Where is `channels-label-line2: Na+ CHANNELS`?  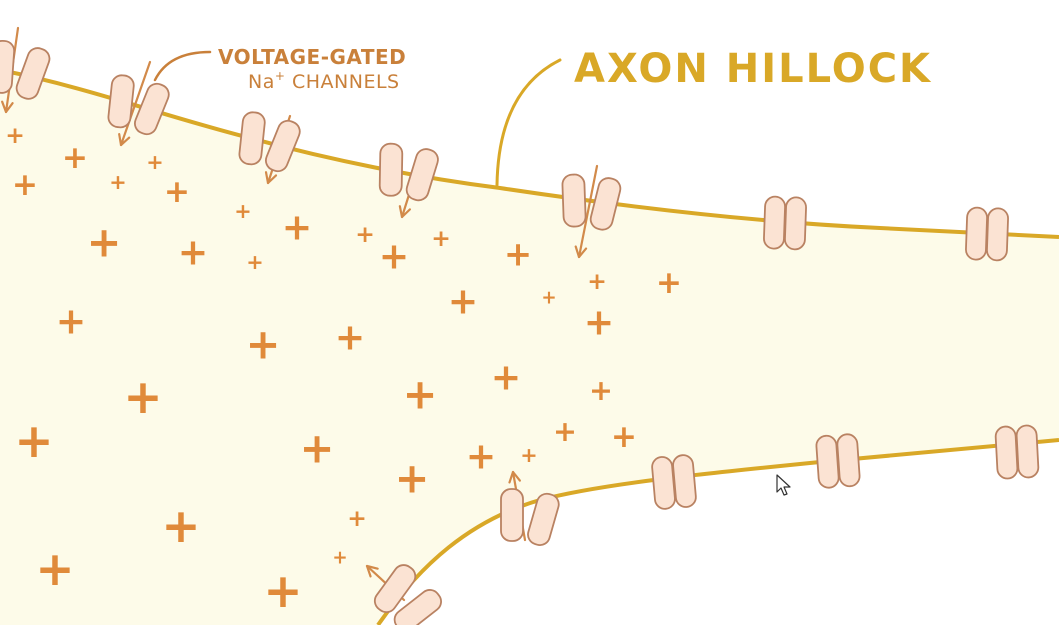
channels-label-line2: Na+ CHANNELS is located at coordinates (324, 81).